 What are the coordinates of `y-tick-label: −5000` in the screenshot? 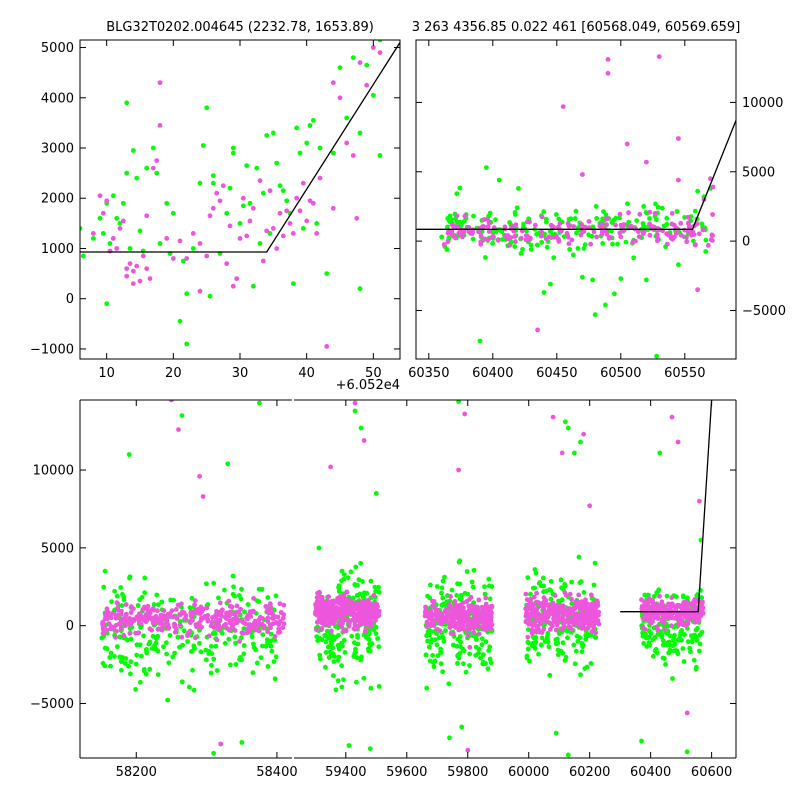 It's located at (764, 311).